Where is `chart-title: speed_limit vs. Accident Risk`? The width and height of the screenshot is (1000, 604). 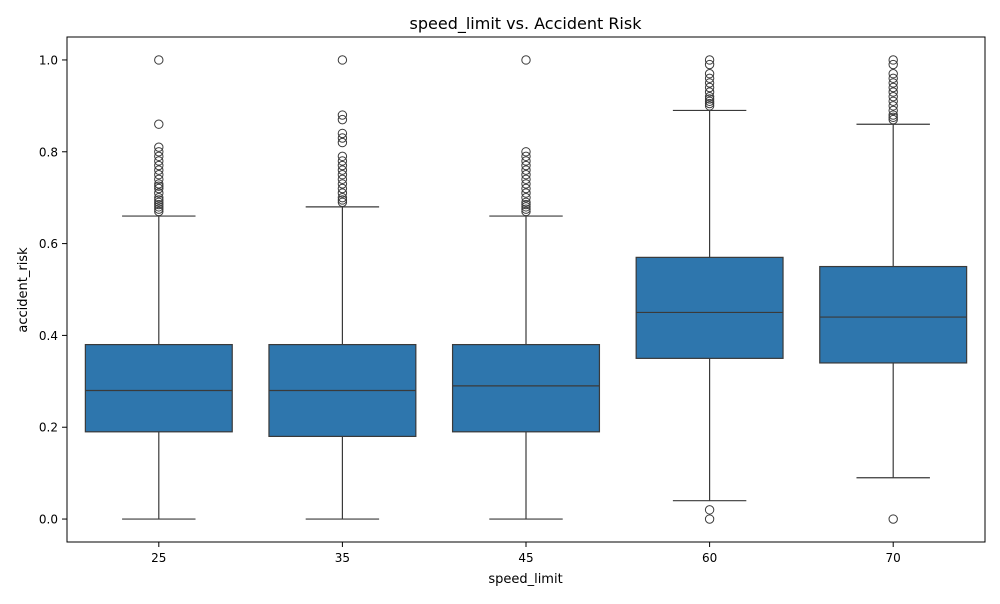 chart-title: speed_limit vs. Accident Risk is located at coordinates (526, 24).